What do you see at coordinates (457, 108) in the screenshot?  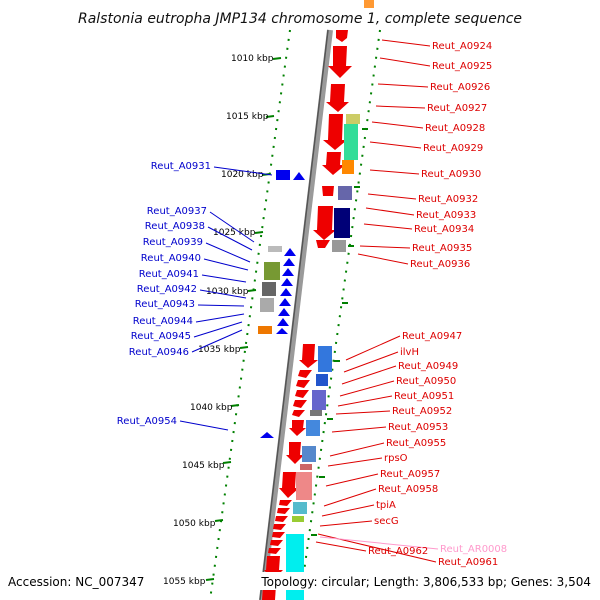 I see `gene-label: Reut_A0927` at bounding box center [457, 108].